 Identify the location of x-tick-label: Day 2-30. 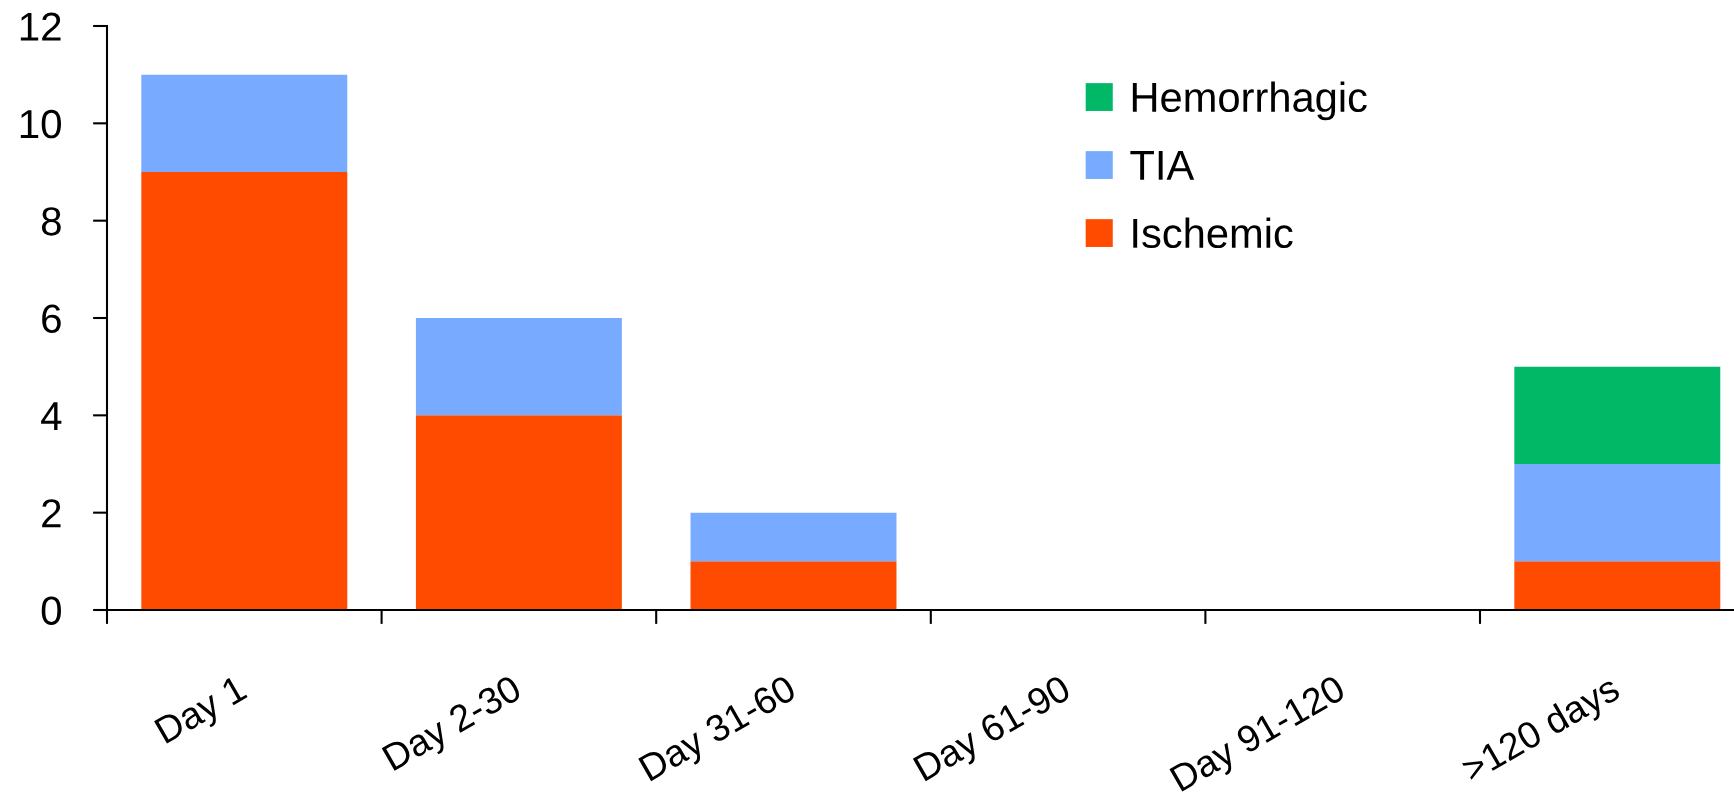
(454, 726).